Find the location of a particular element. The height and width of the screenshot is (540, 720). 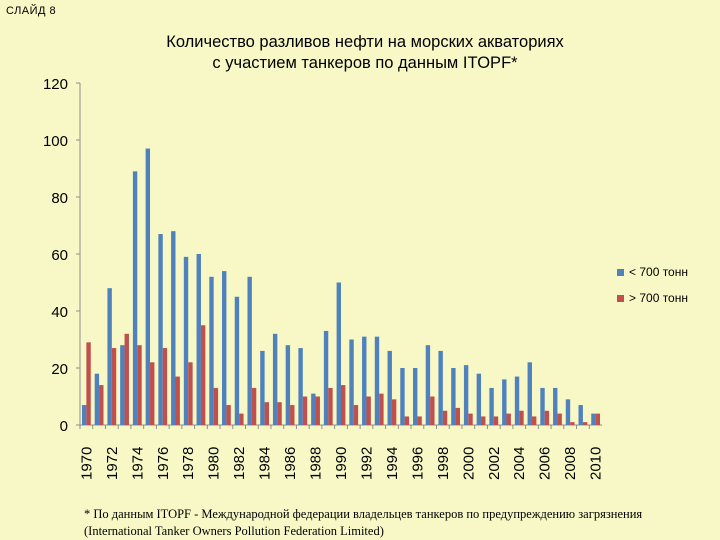

bar-large-1988 is located at coordinates (317, 410).